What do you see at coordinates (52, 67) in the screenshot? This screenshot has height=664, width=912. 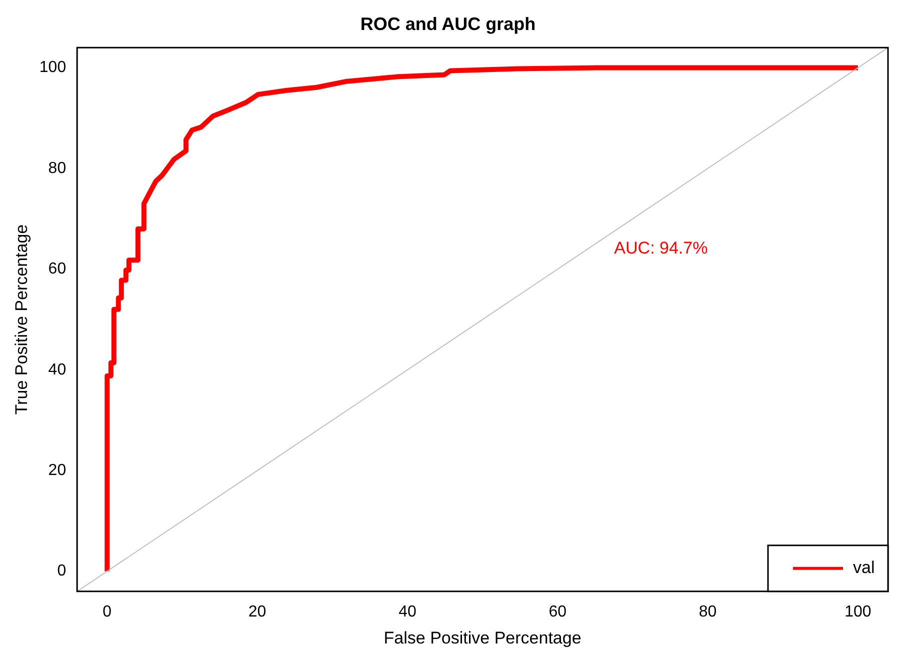 I see `y-tick-label: 100` at bounding box center [52, 67].